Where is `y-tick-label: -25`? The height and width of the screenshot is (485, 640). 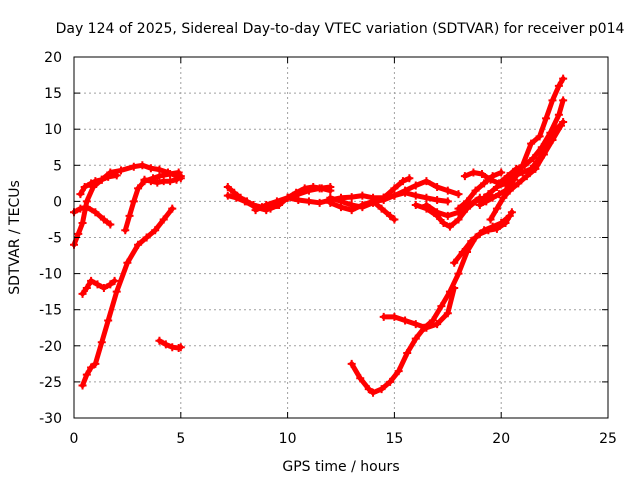 y-tick-label: -25 is located at coordinates (50, 383).